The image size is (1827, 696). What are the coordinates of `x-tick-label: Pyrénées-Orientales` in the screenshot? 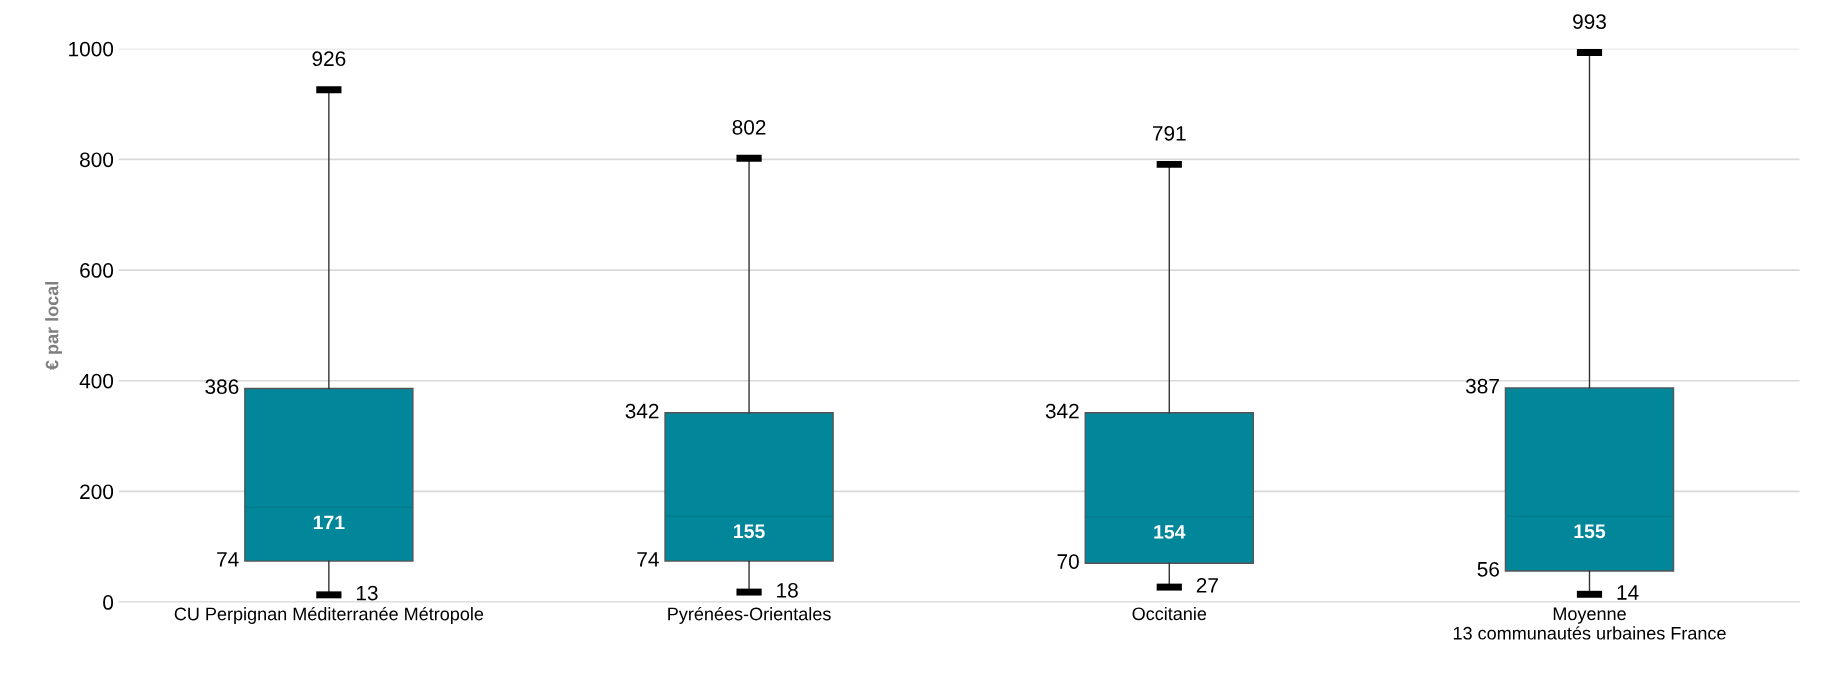 It's located at (749, 615).